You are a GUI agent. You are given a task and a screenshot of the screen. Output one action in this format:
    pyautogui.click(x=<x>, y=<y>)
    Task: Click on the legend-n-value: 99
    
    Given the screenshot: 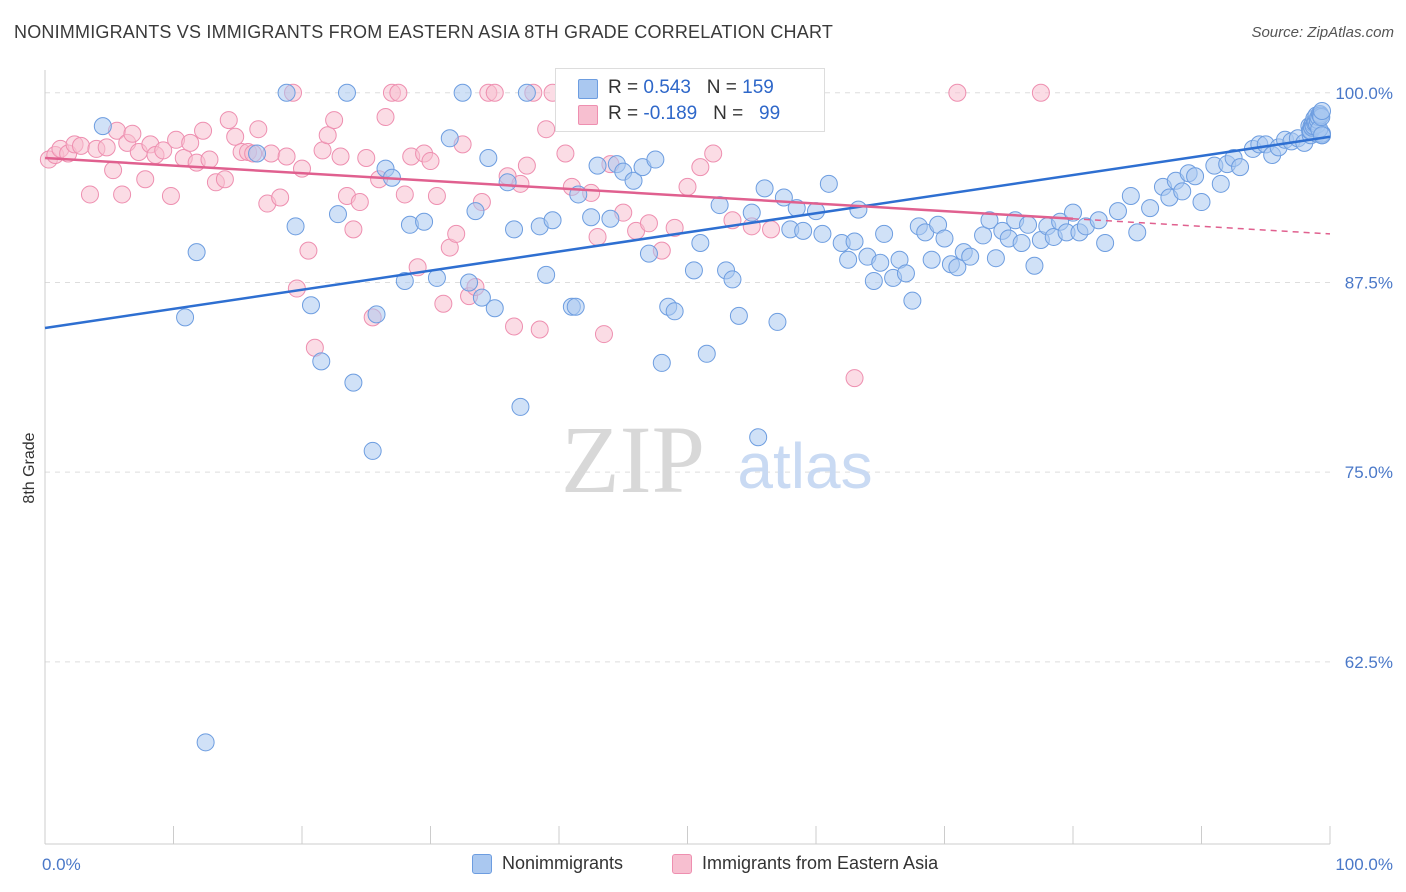 What is the action you would take?
    pyautogui.click(x=770, y=113)
    